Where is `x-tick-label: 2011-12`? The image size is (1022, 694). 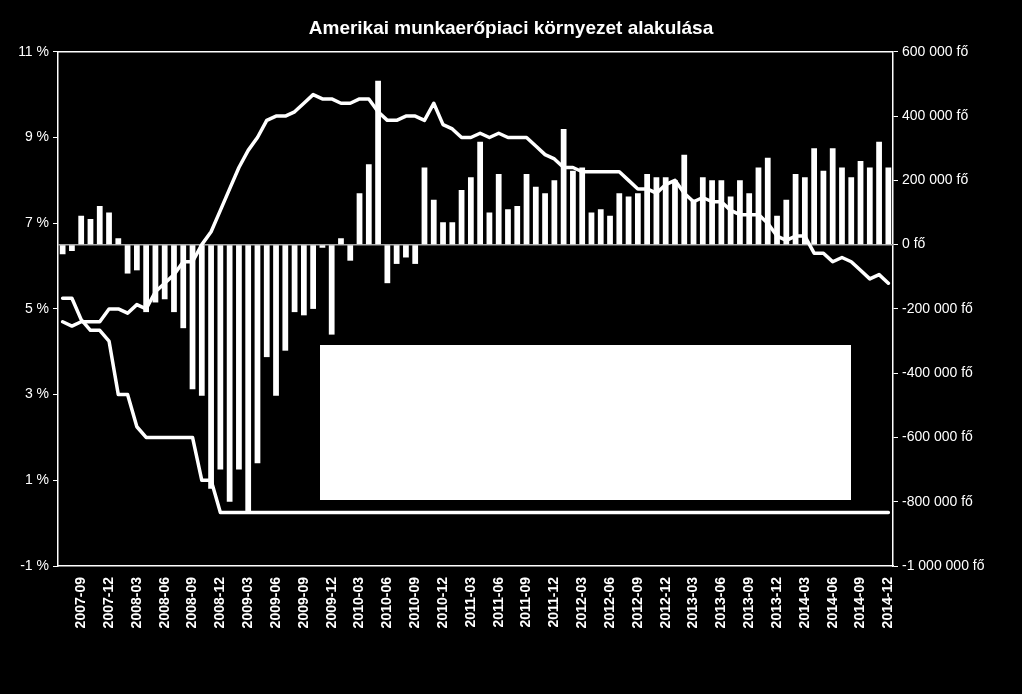
x-tick-label: 2011-12 is located at coordinates (553, 602).